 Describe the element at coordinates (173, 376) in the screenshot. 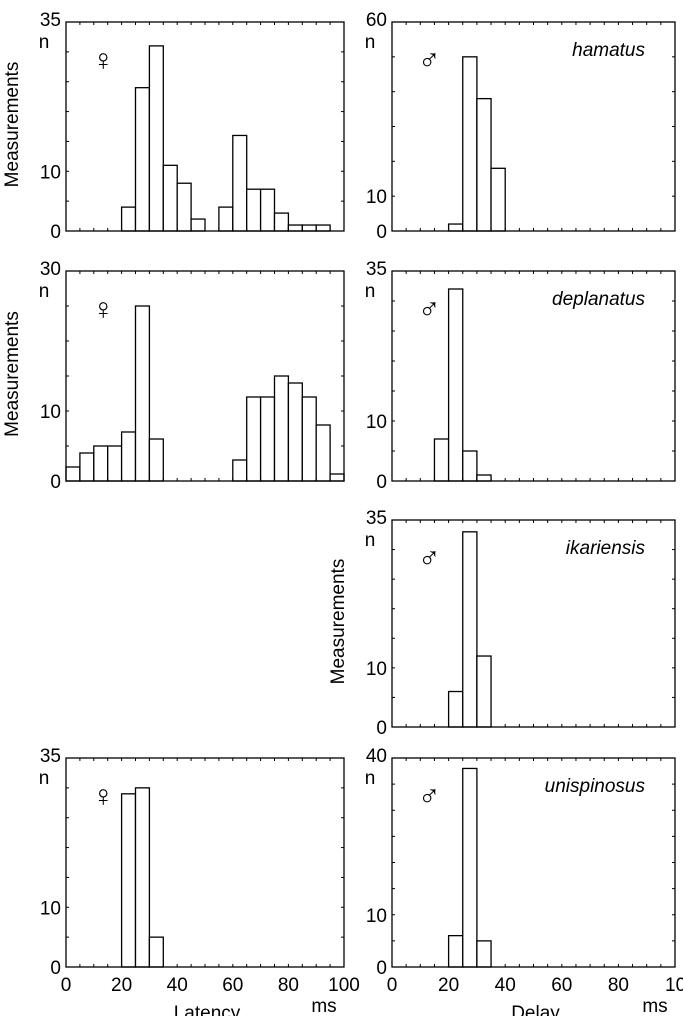

I see `panel-deplanatus-female: 0 10 30n ♀ Measurements` at that location.